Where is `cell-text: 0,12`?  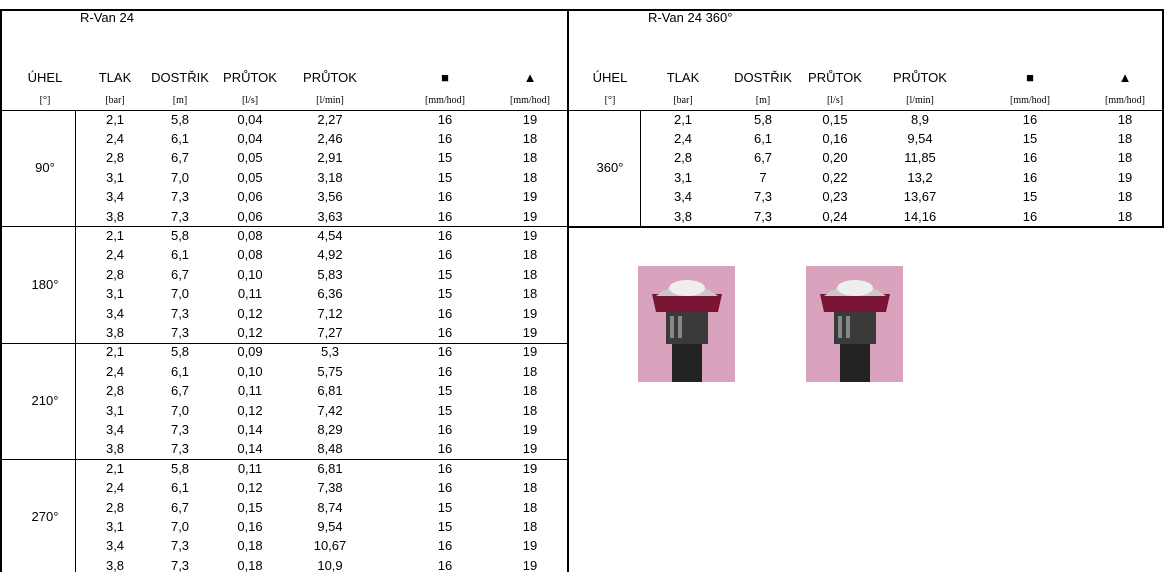
cell-text: 0,12 is located at coordinates (250, 313).